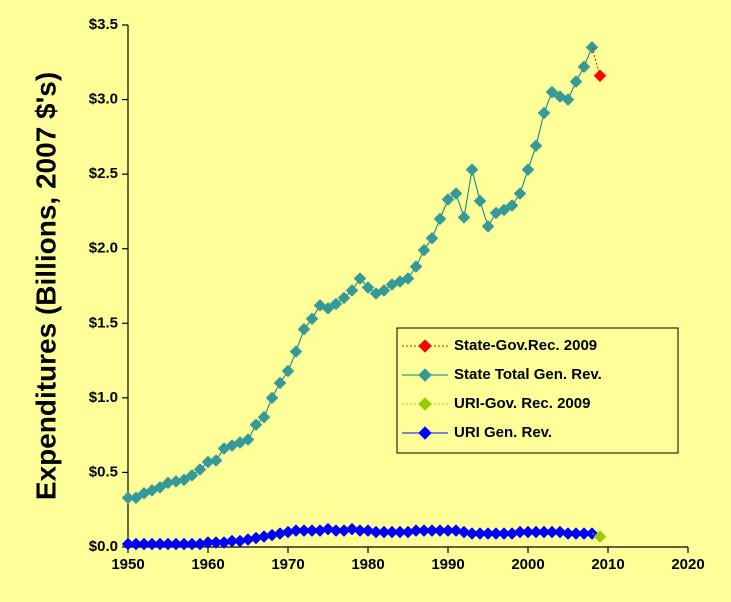 The height and width of the screenshot is (602, 731). Describe the element at coordinates (108, 285) in the screenshot. I see `y-axis-ticks: $0.0 $0.5 $1.0 $1.5 $2.0 $2.5 $3.0 $3.5` at that location.